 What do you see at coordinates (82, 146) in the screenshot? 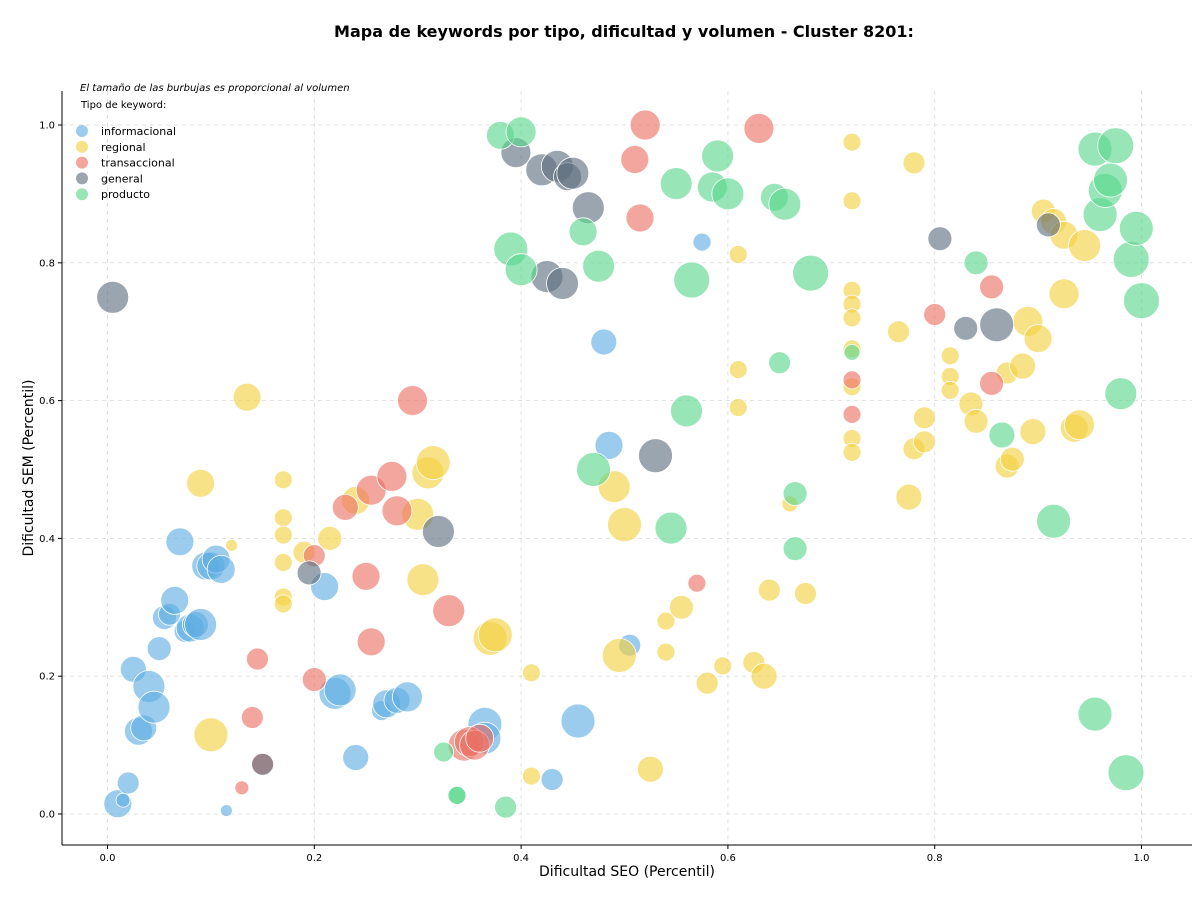
I see `legend-marker-regional` at bounding box center [82, 146].